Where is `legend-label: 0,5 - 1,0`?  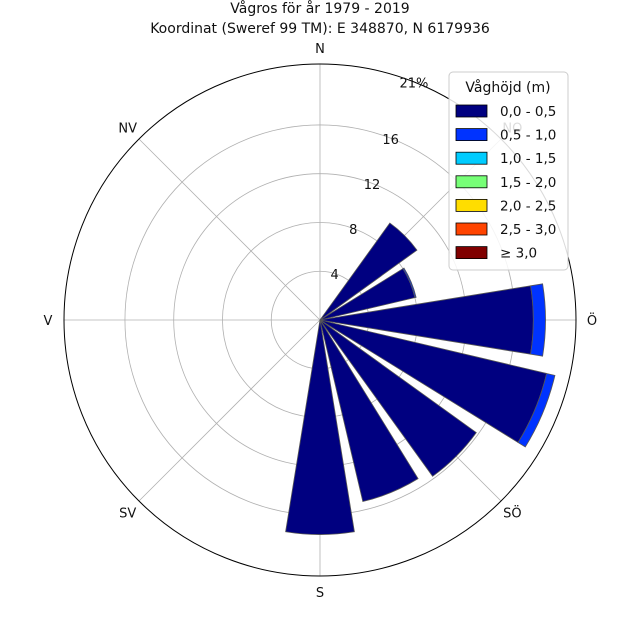
legend-label: 0,5 - 1,0 is located at coordinates (528, 136).